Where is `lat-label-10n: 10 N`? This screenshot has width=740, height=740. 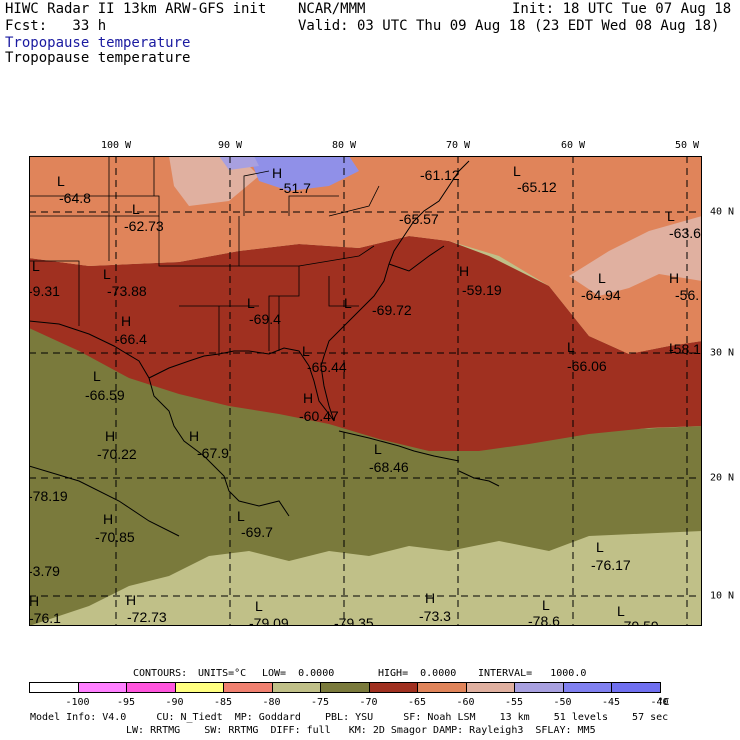
lat-label-10n: 10 N is located at coordinates (722, 596).